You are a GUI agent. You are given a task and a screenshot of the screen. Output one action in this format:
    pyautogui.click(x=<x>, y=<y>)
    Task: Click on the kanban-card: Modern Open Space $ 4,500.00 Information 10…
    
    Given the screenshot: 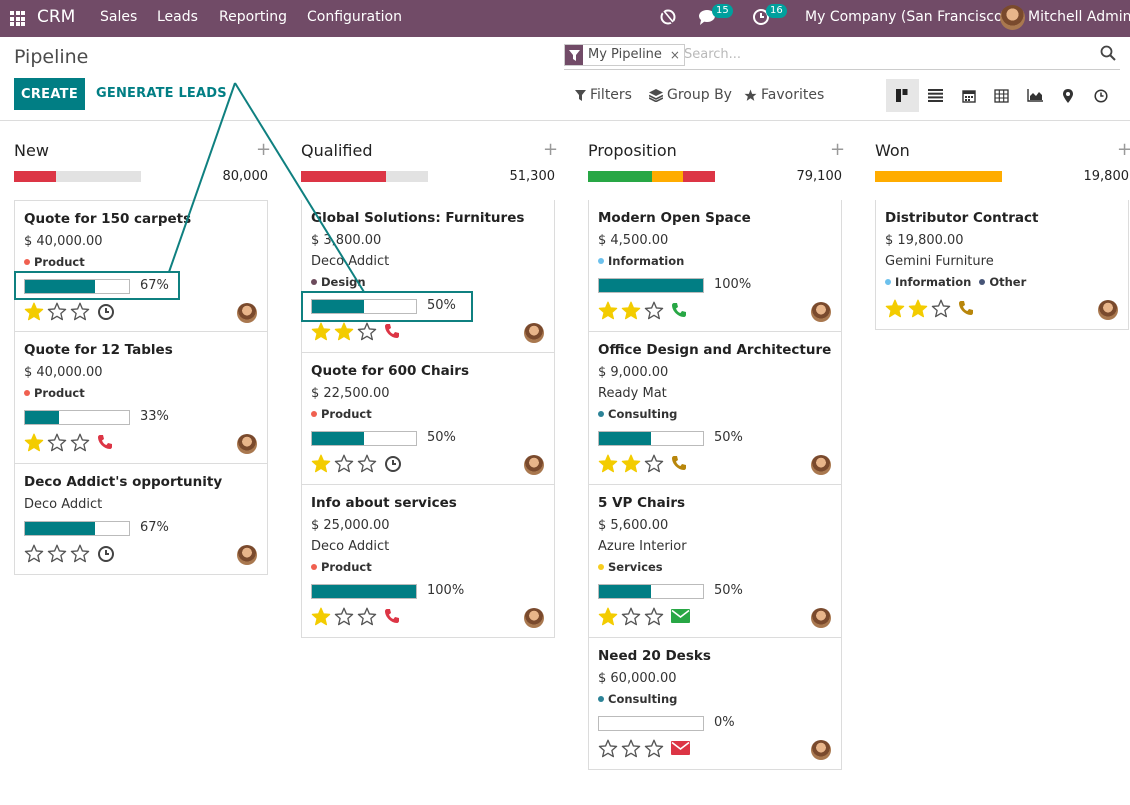 What is the action you would take?
    pyautogui.click(x=715, y=266)
    